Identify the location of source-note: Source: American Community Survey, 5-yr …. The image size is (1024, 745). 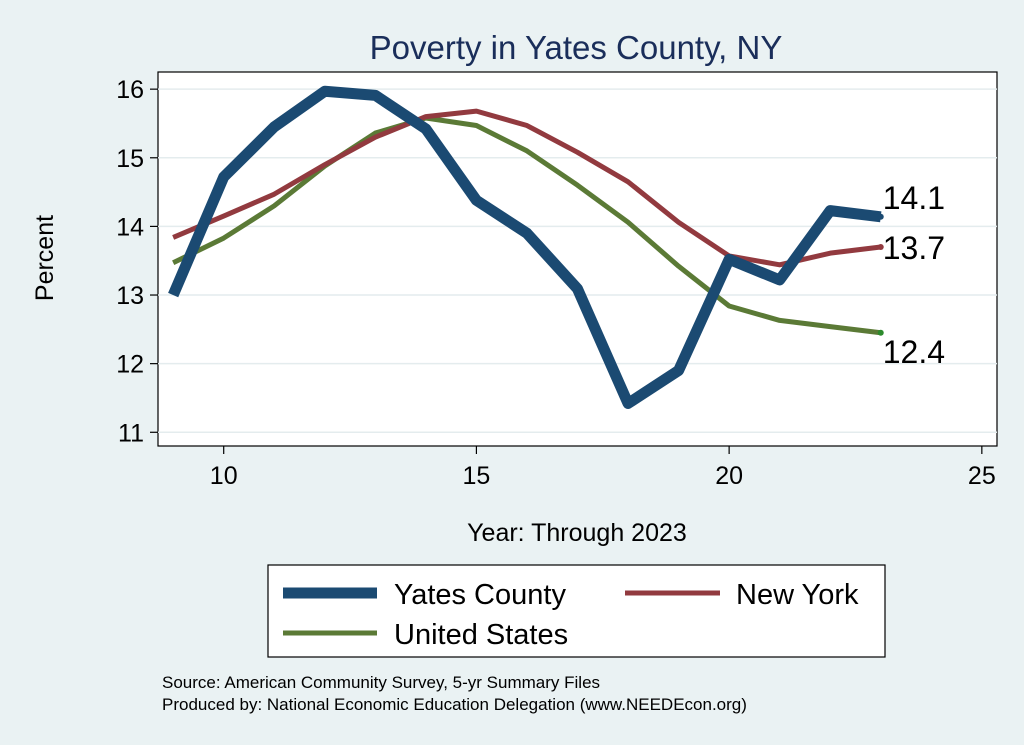
(381, 682).